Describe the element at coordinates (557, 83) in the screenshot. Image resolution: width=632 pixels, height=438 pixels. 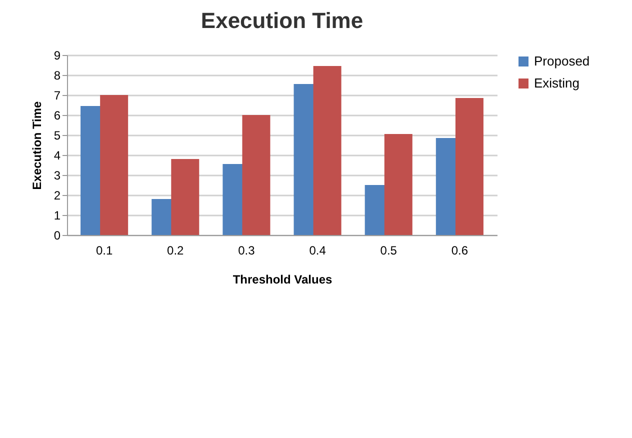
I see `legend-label: Existing` at that location.